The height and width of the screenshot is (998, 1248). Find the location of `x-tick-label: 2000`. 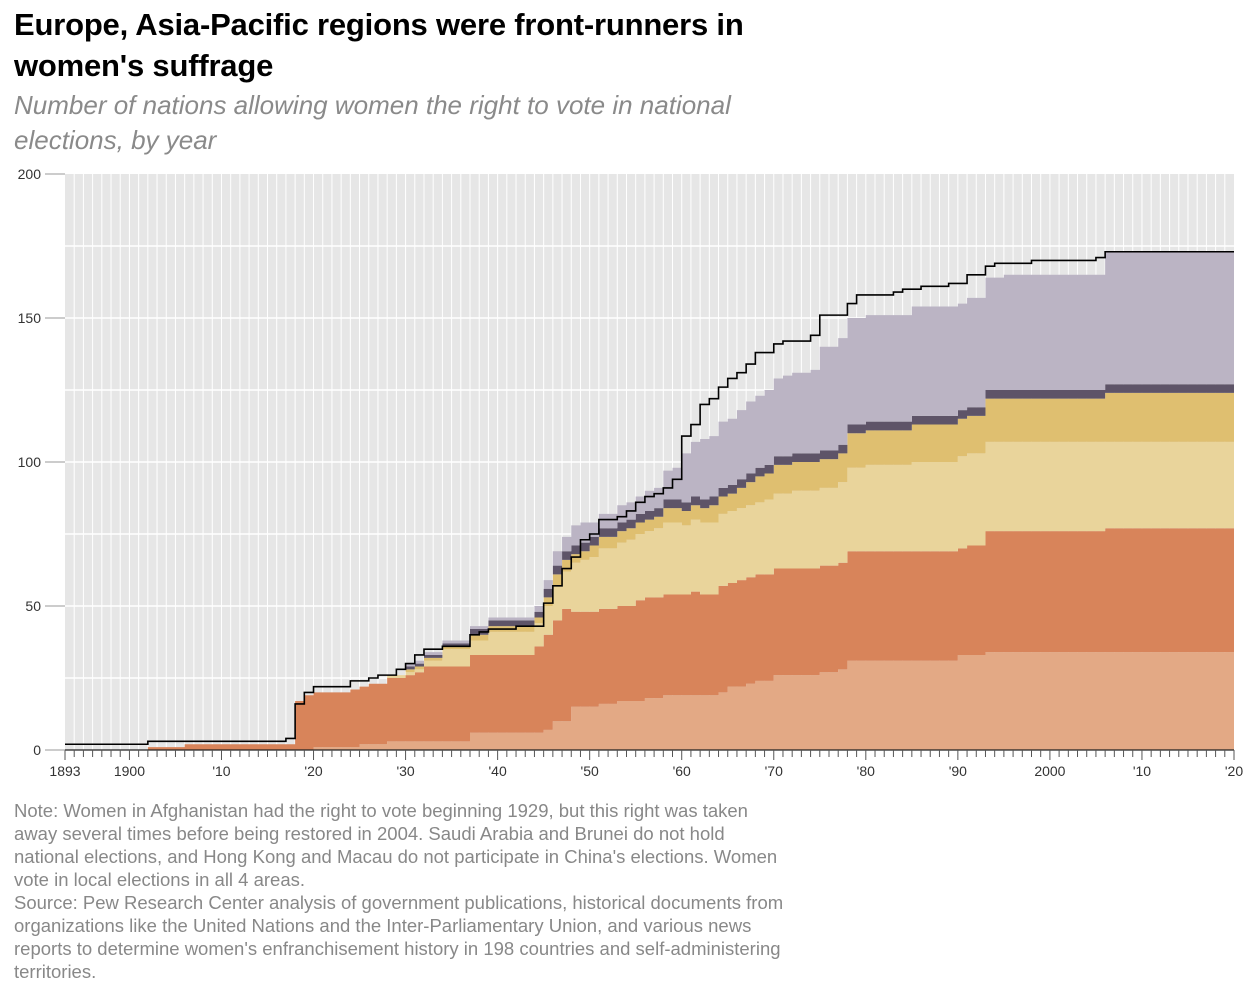

x-tick-label: 2000 is located at coordinates (1049, 771).